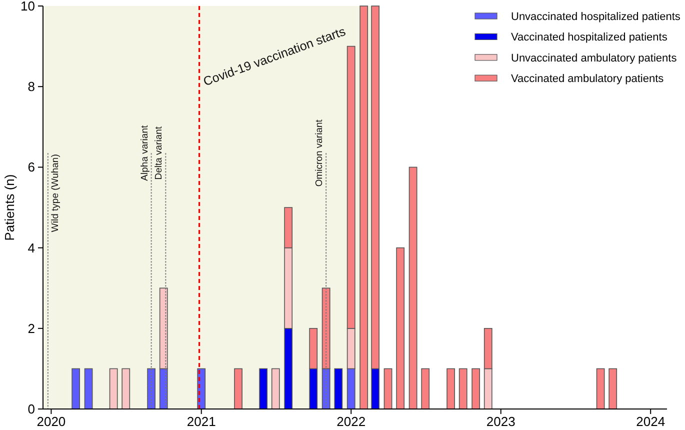  I want to click on ref-line-label: Wild type (Wuhan), so click(55, 193).